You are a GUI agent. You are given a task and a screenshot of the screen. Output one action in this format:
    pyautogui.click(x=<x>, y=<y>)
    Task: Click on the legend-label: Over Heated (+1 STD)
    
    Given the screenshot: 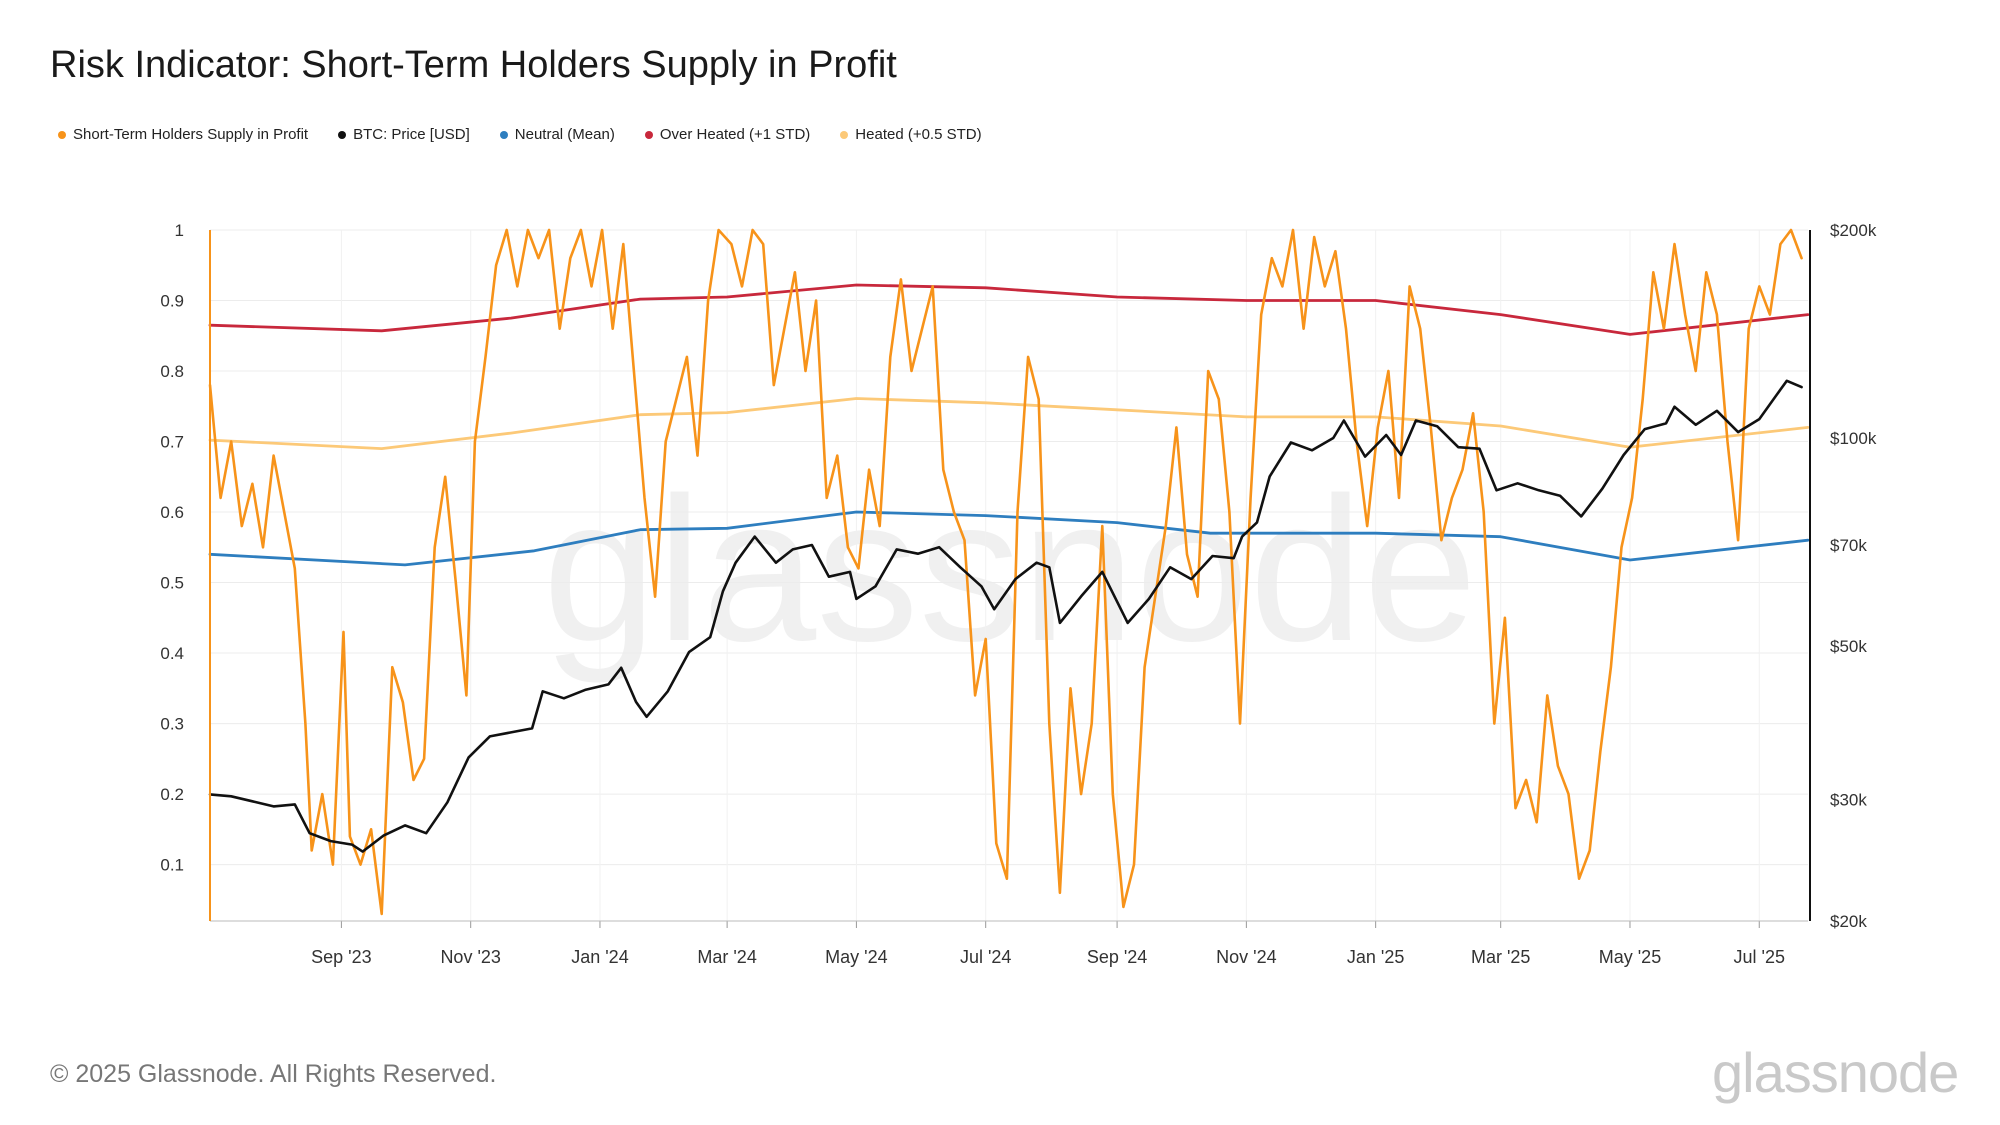 What is the action you would take?
    pyautogui.click(x=735, y=134)
    